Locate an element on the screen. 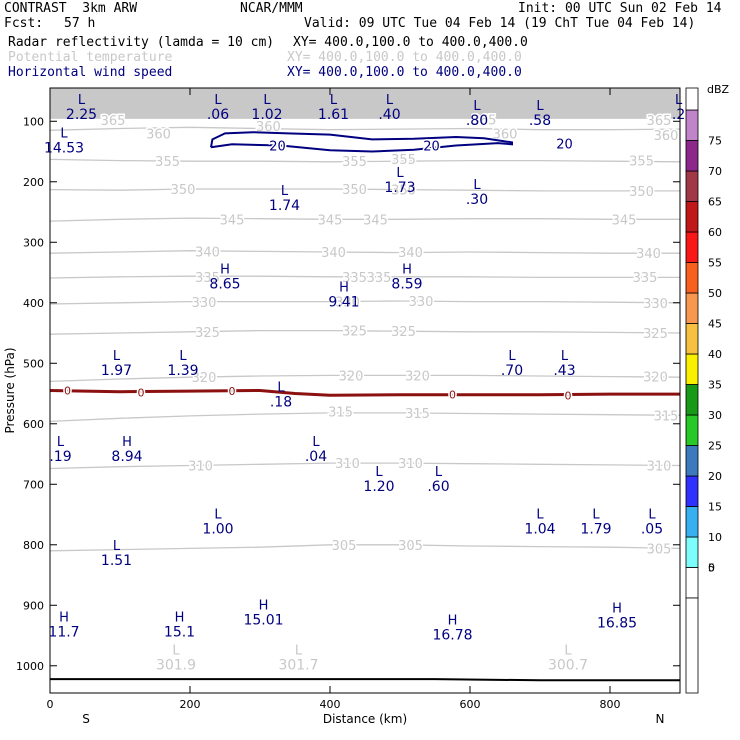  extremum-value: 11.7 is located at coordinates (63, 632).